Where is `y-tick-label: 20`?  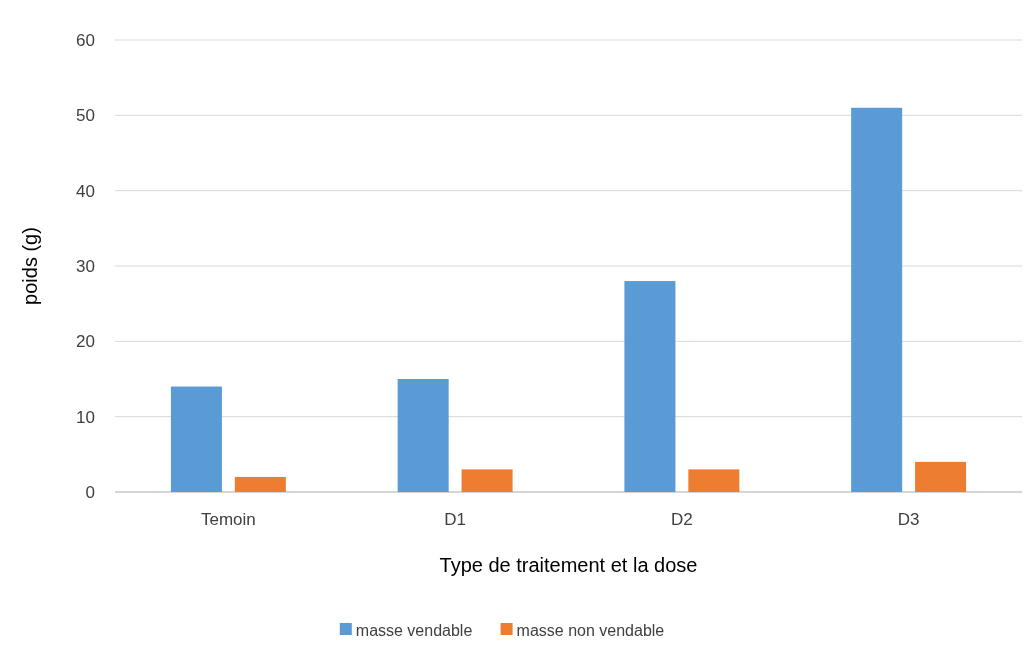
y-tick-label: 20 is located at coordinates (85, 342).